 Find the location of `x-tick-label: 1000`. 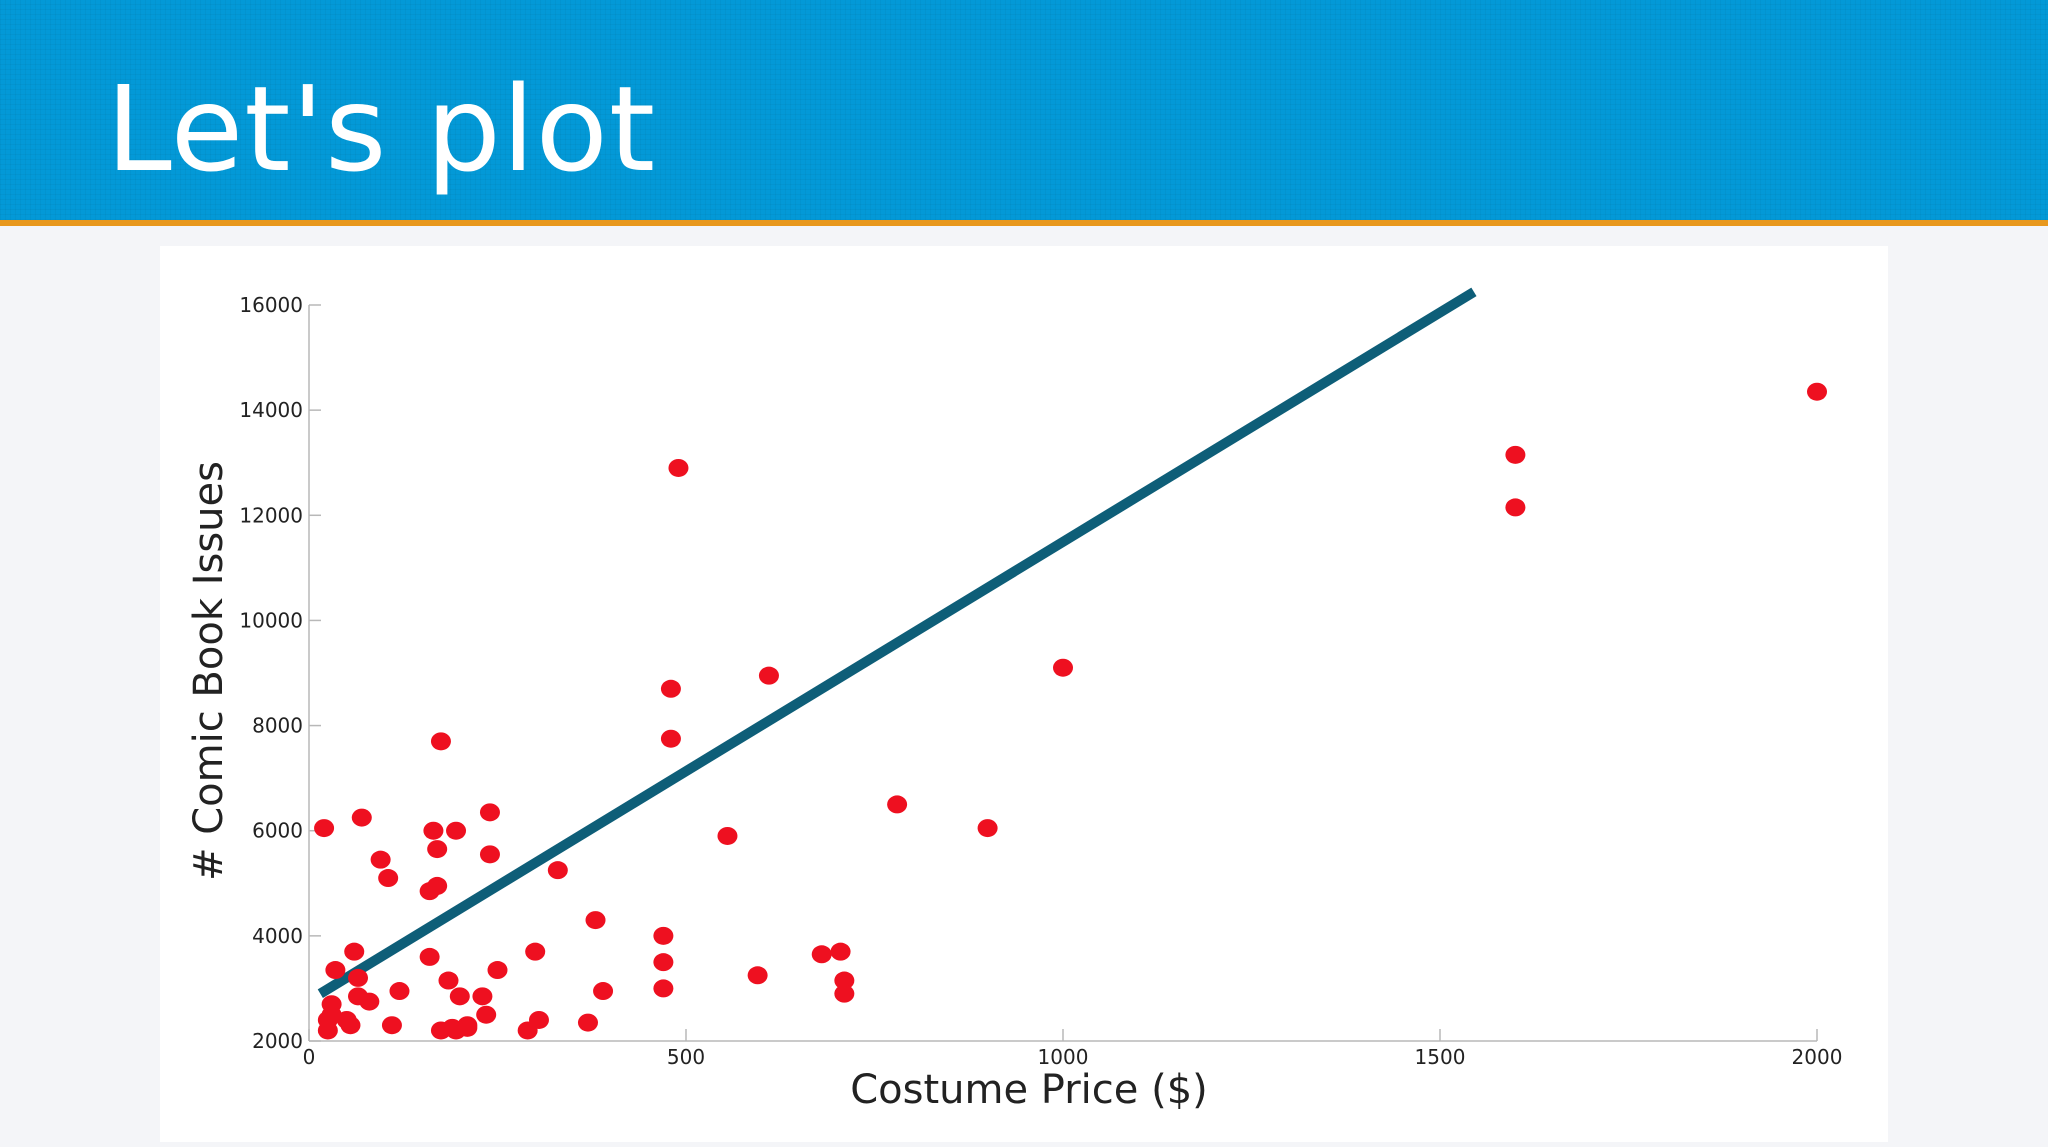

x-tick-label: 1000 is located at coordinates (1063, 1057).